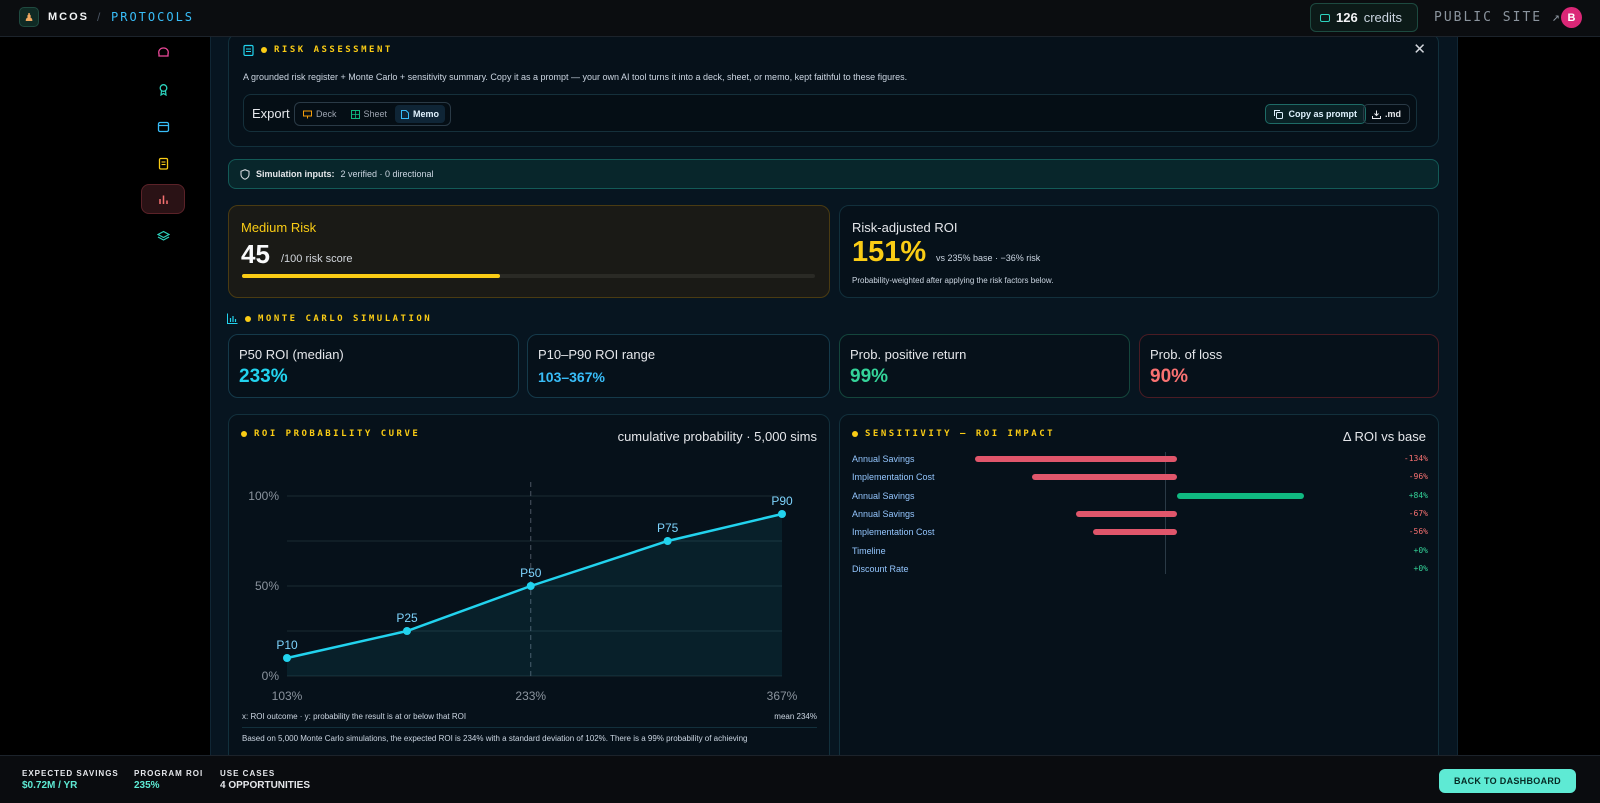 This screenshot has height=803, width=1600. What do you see at coordinates (337, 434) in the screenshot?
I see `curve-title: ROI PROBABILITY CURVE` at bounding box center [337, 434].